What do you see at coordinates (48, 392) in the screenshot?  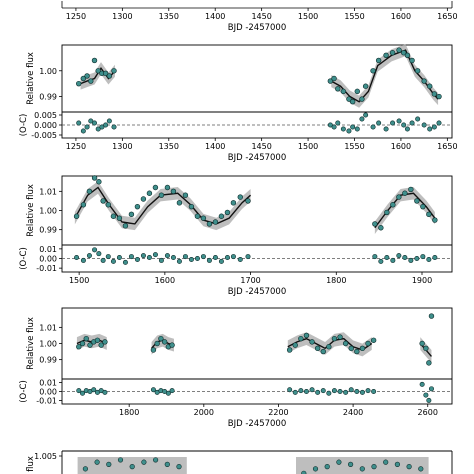 I see `residual-y-tick-label: 0.00` at bounding box center [48, 392].